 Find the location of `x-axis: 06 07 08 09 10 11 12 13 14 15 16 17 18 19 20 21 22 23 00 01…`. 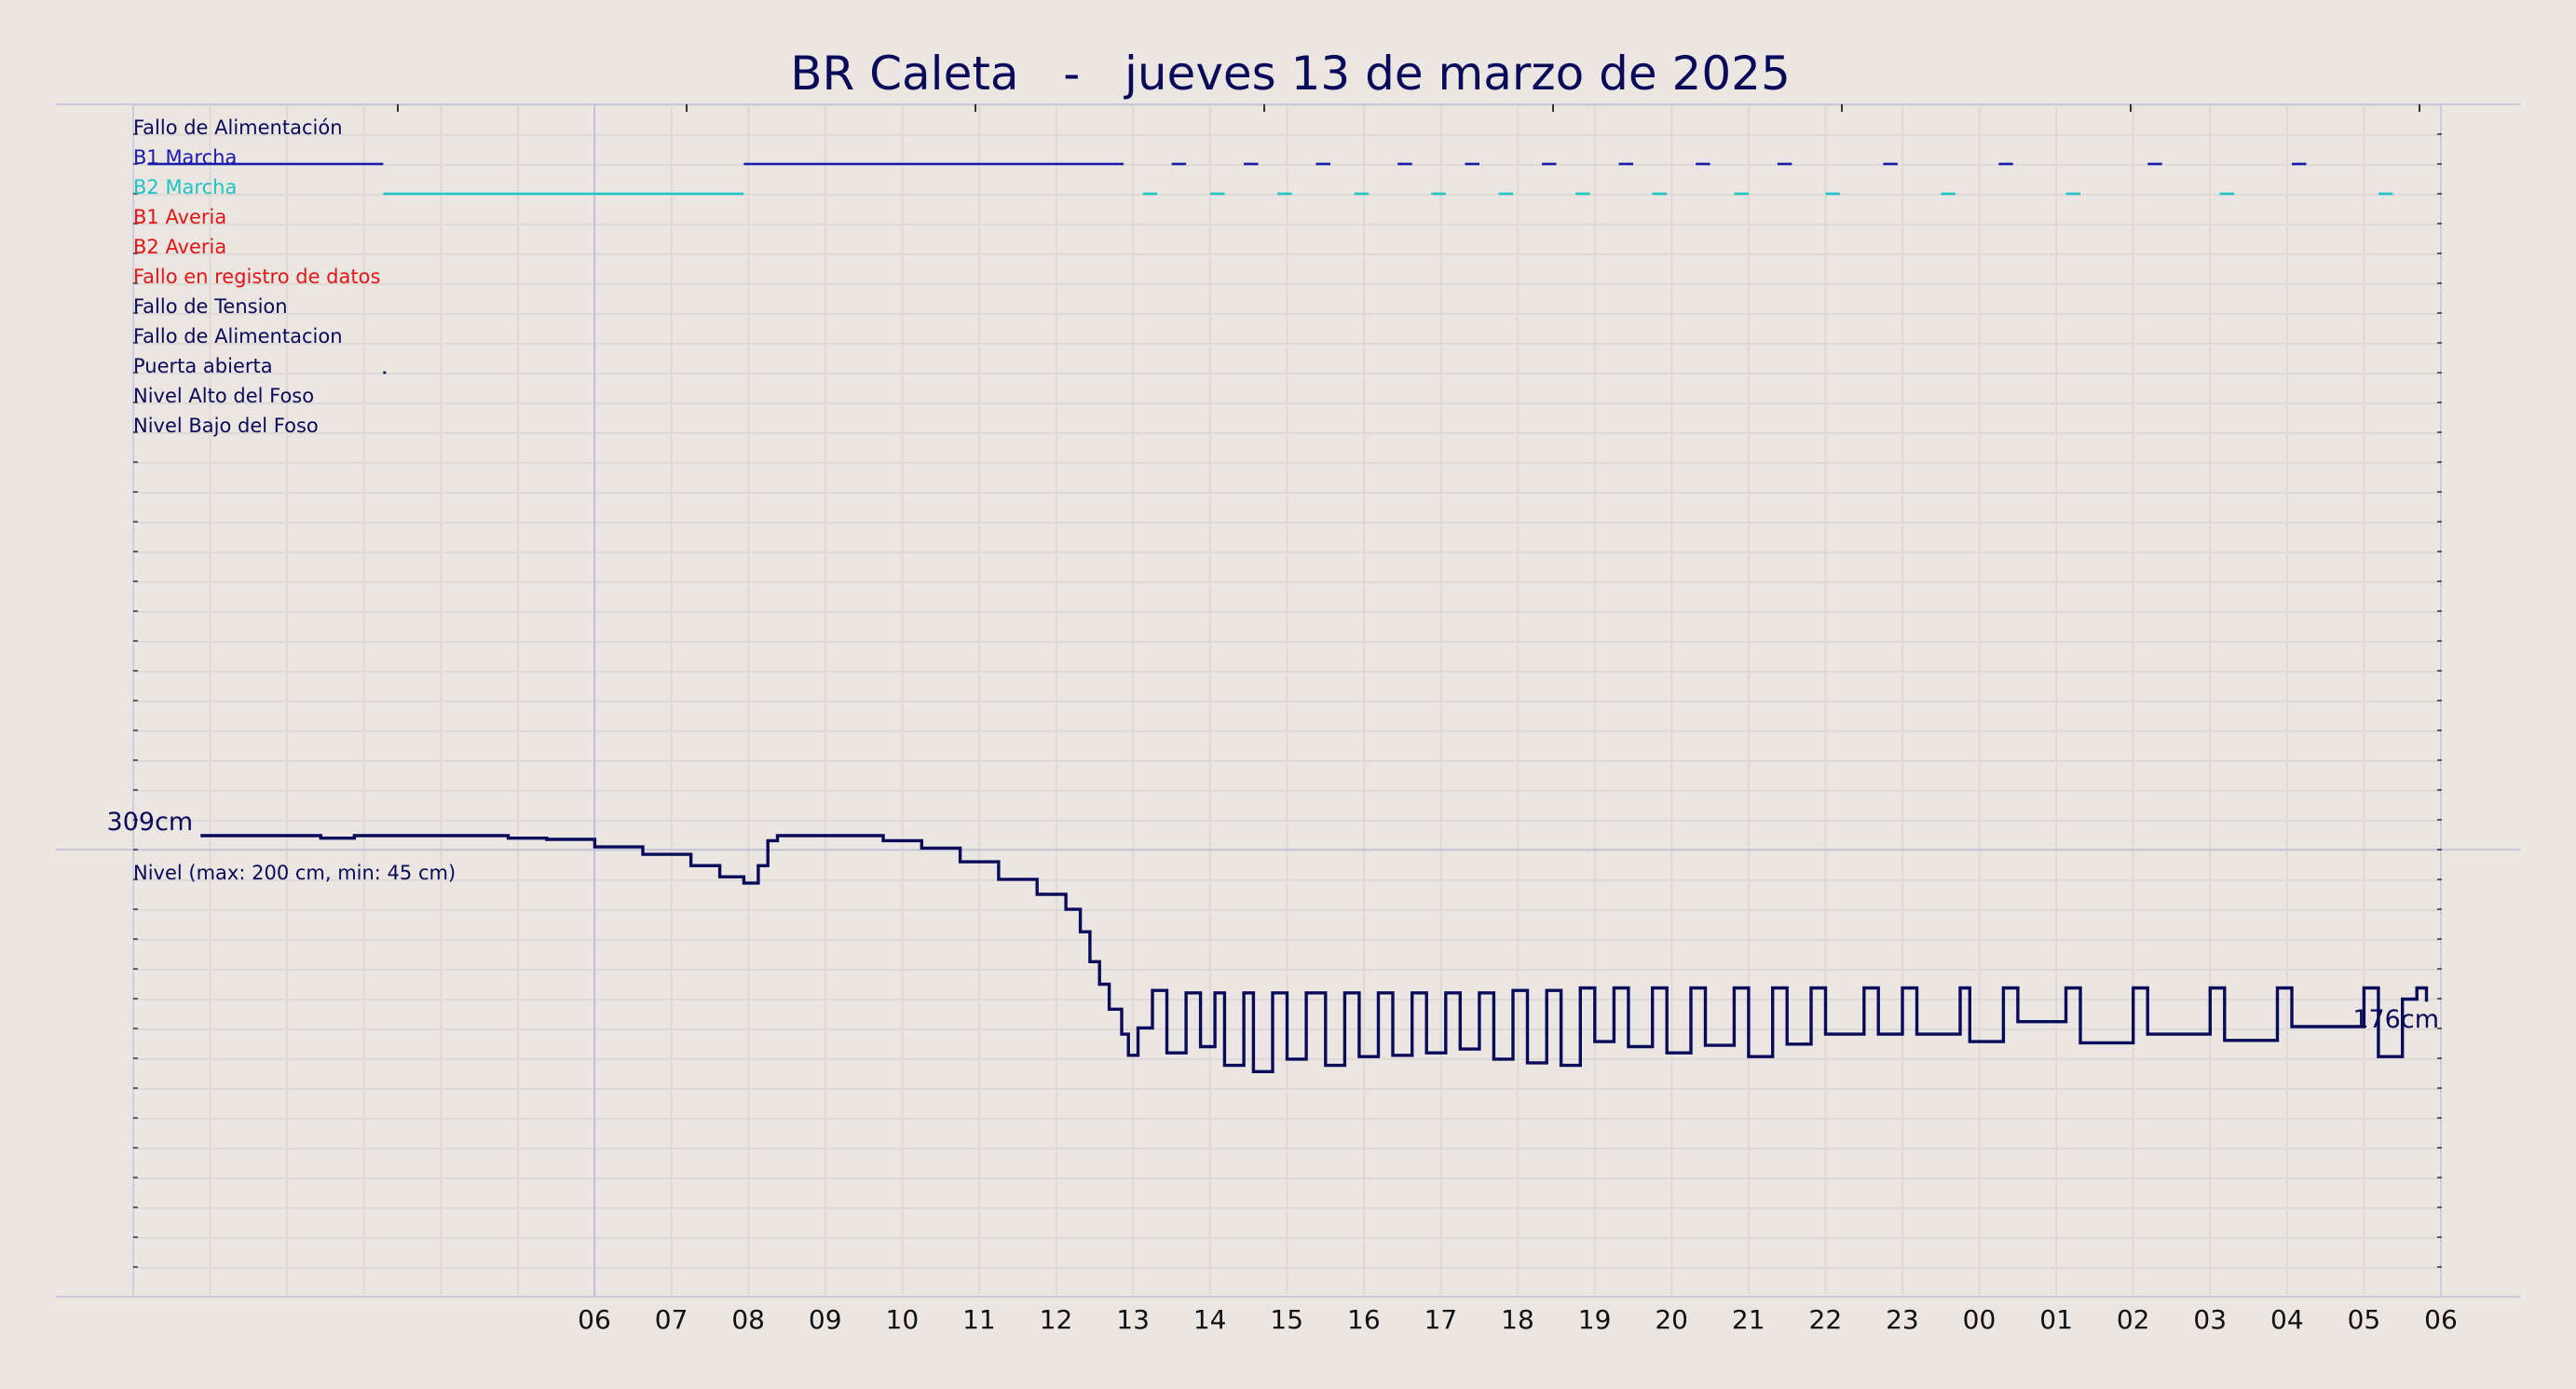

x-axis: 06 07 08 09 10 11 12 13 14 15 16 17 18 19 20 21 22 23 00 01… is located at coordinates (1518, 1319).